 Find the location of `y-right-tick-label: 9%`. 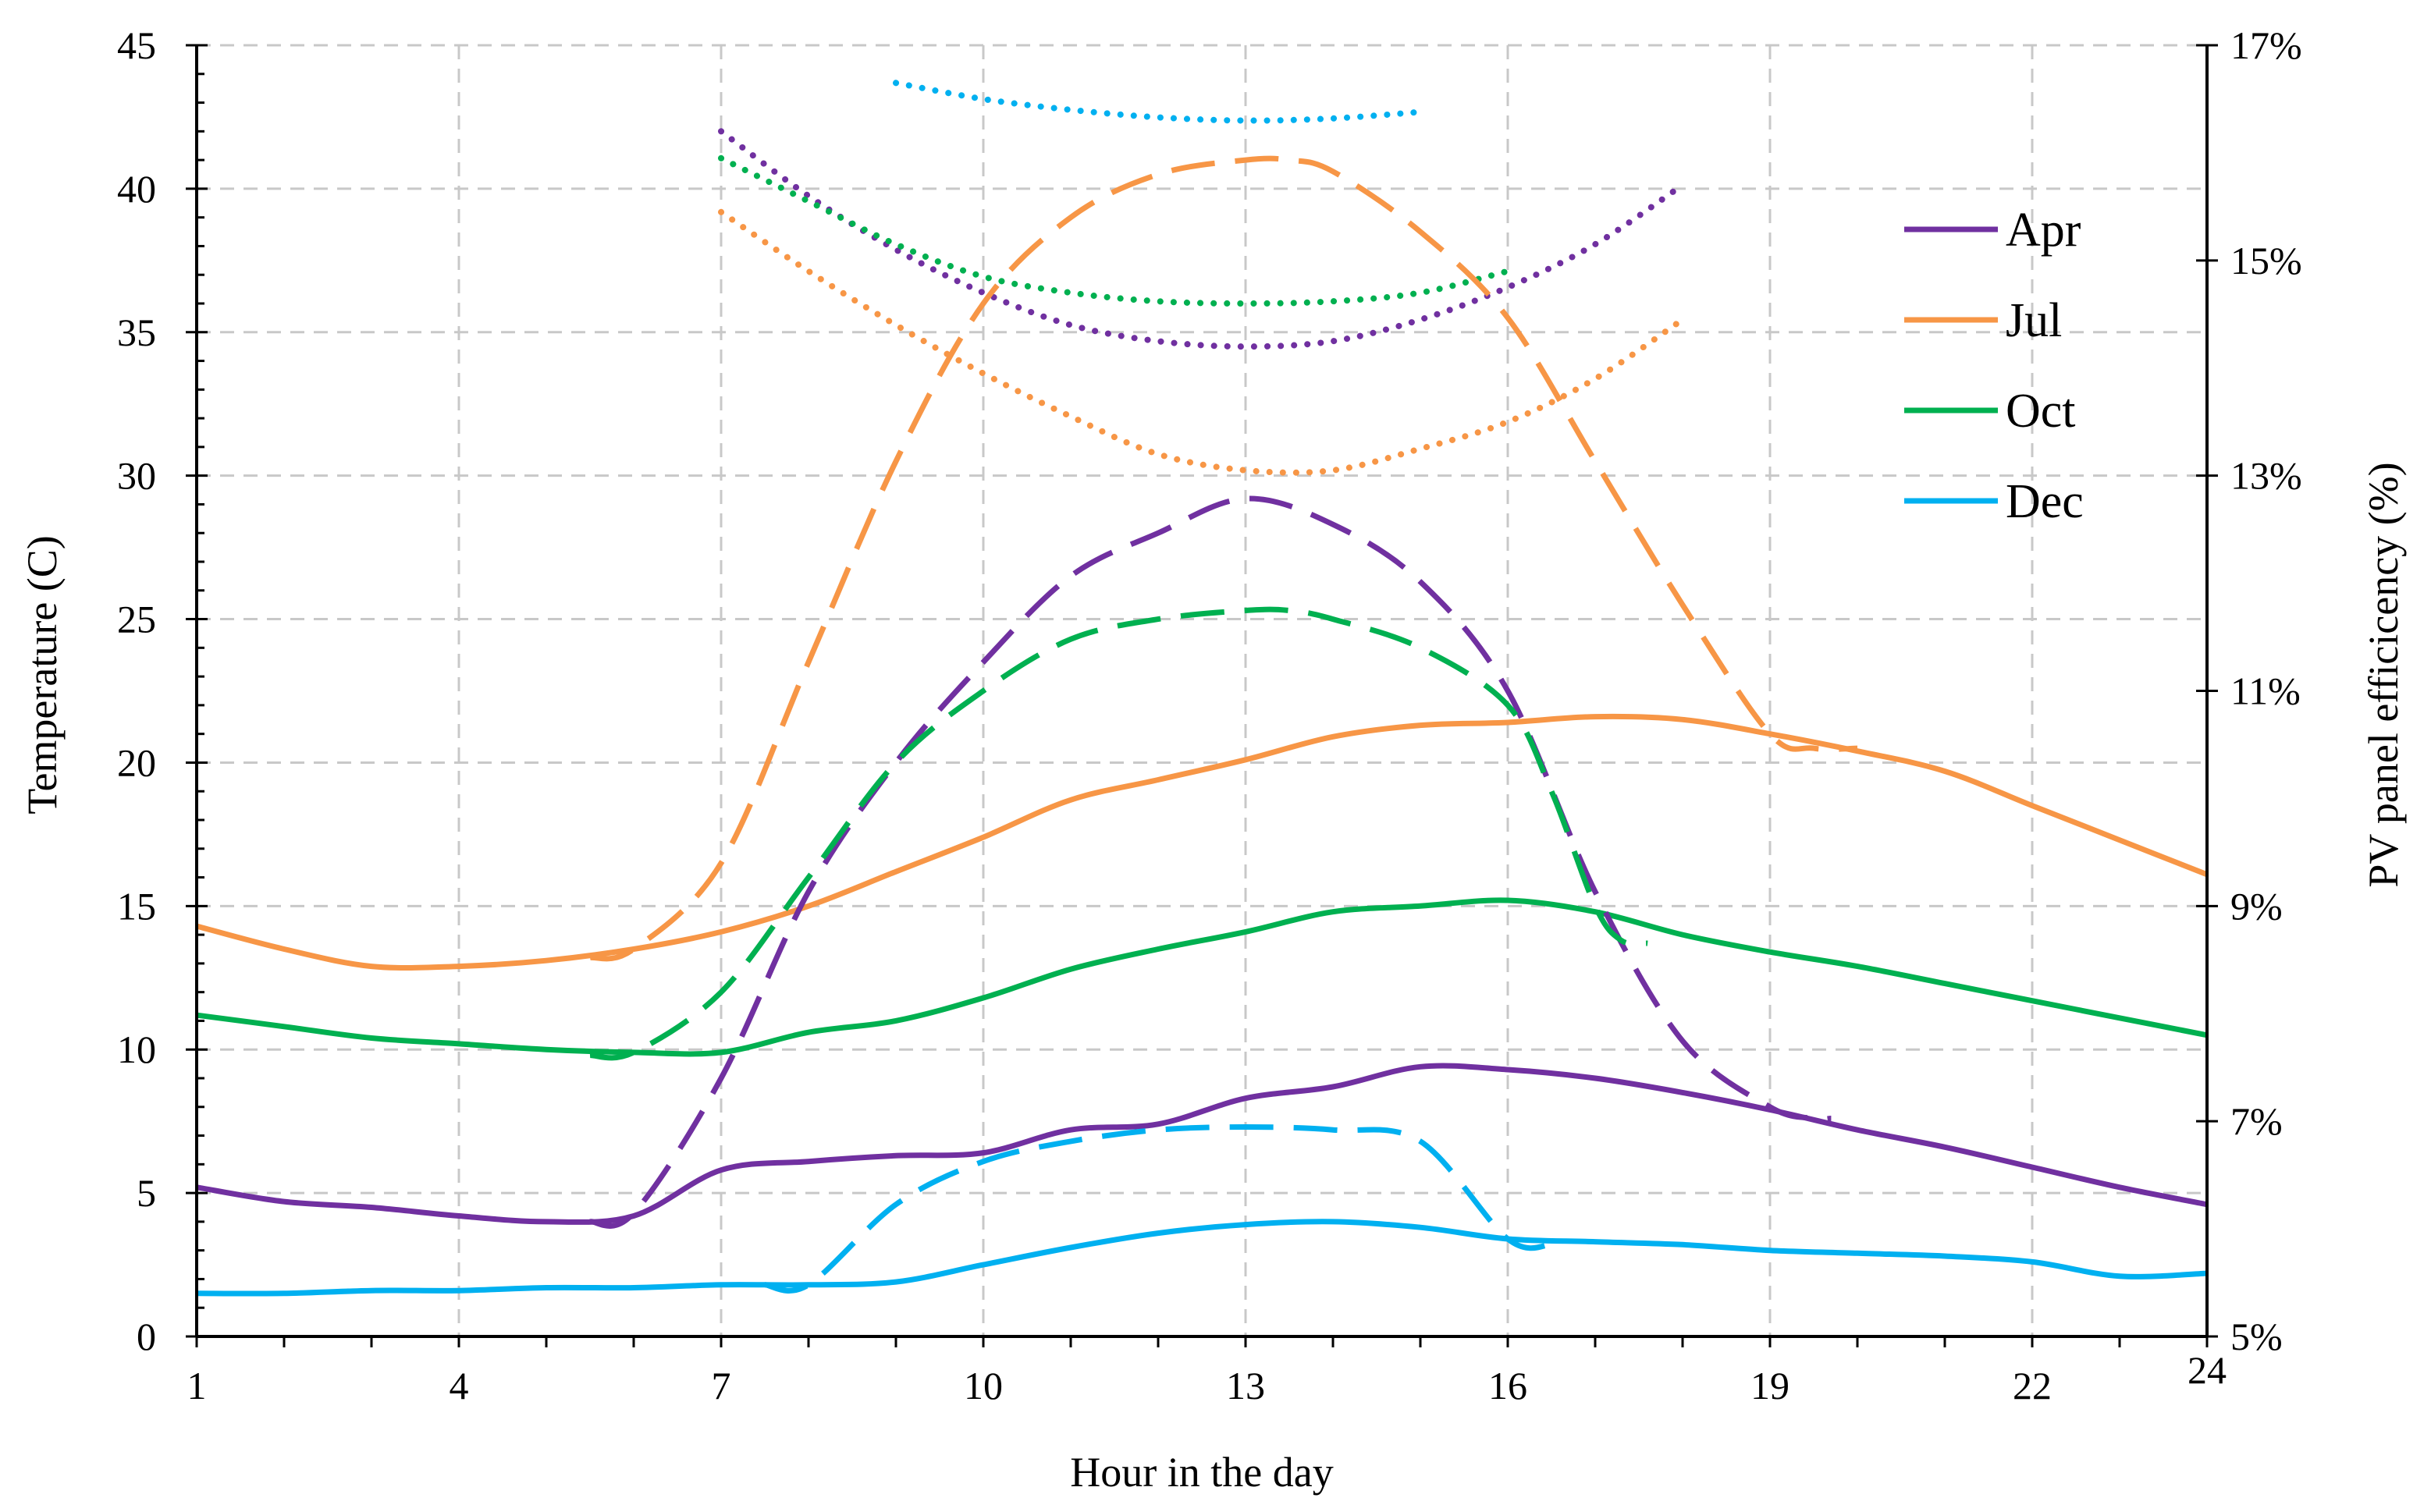

y-right-tick-label: 9% is located at coordinates (2256, 906).